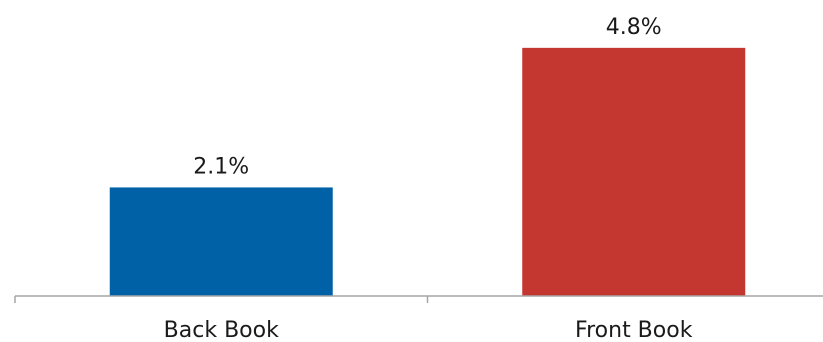 The height and width of the screenshot is (342, 823). I want to click on data-label: 4.8%, so click(634, 27).